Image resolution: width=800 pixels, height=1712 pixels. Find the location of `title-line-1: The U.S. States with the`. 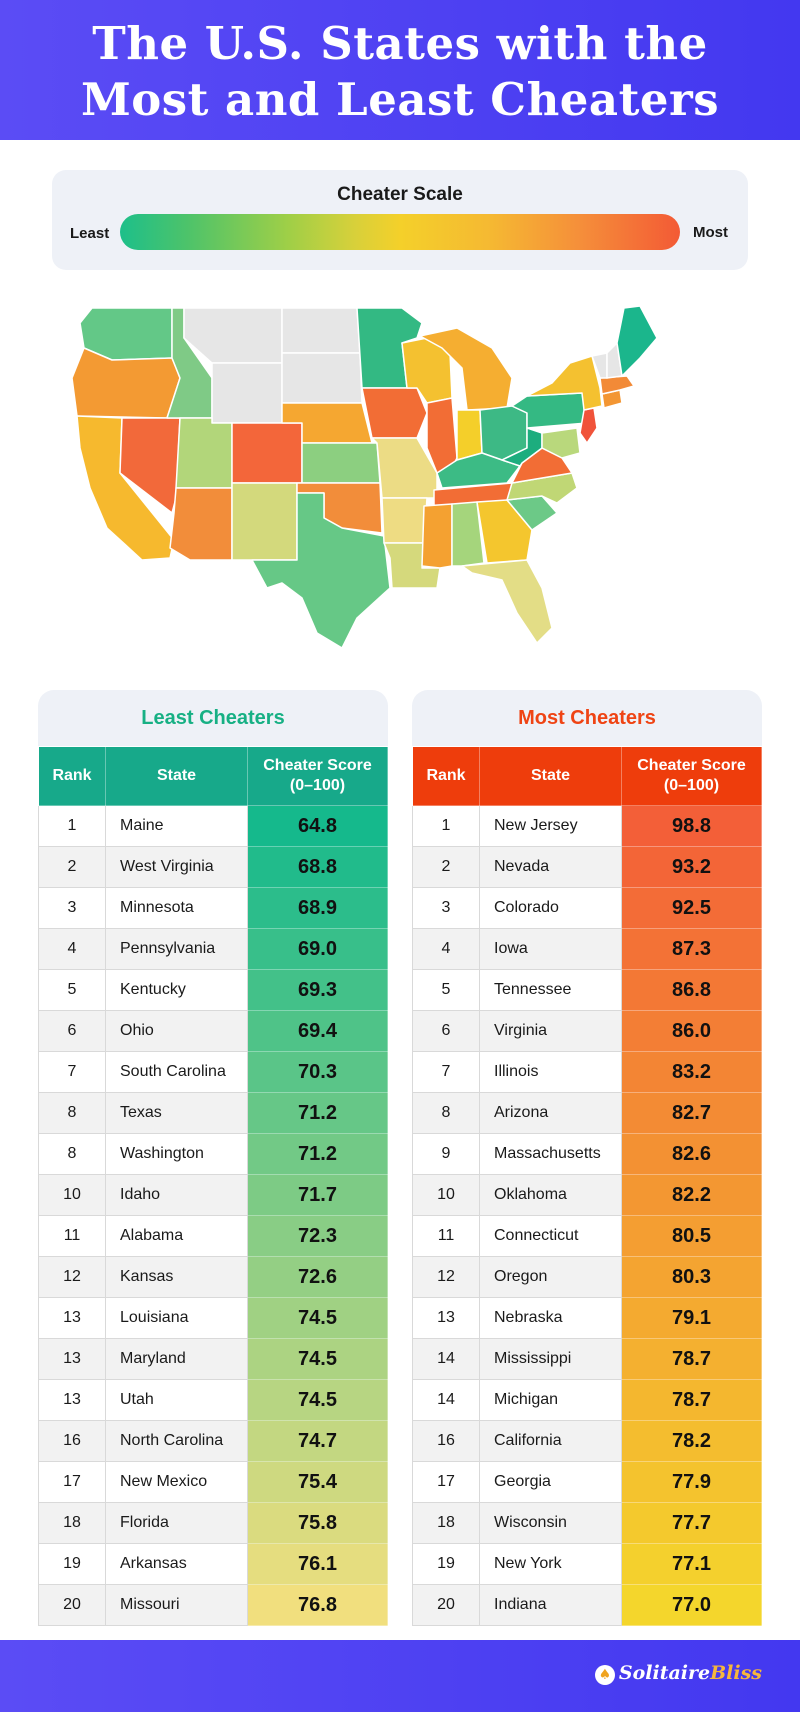

title-line-1: The U.S. States with the is located at coordinates (400, 43).